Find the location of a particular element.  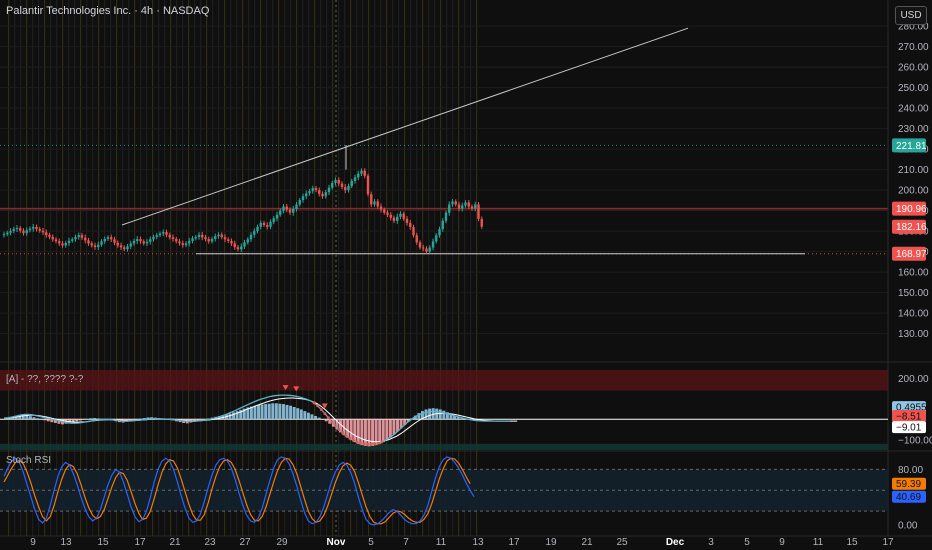

stoch-k-line is located at coordinates (239, 491).